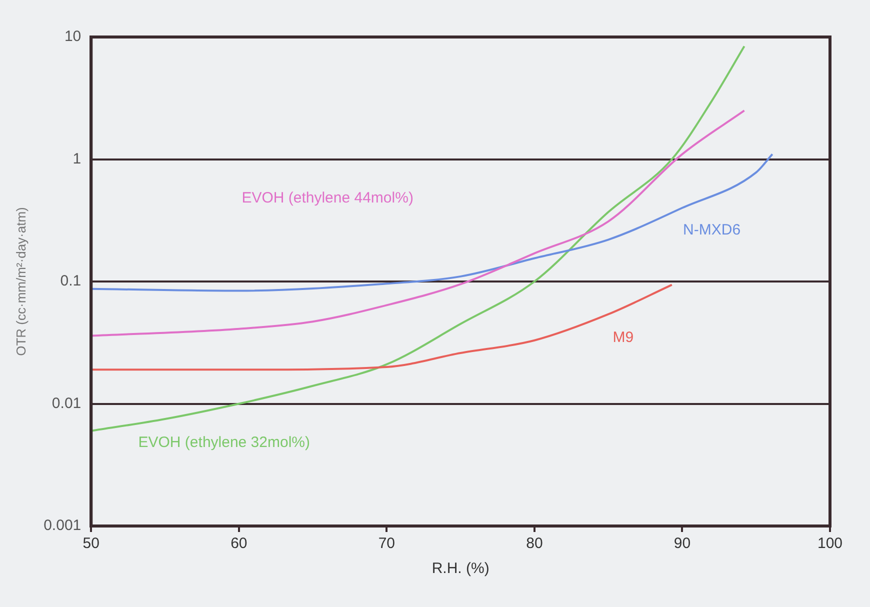  I want to click on x-tick-label: 60, so click(239, 543).